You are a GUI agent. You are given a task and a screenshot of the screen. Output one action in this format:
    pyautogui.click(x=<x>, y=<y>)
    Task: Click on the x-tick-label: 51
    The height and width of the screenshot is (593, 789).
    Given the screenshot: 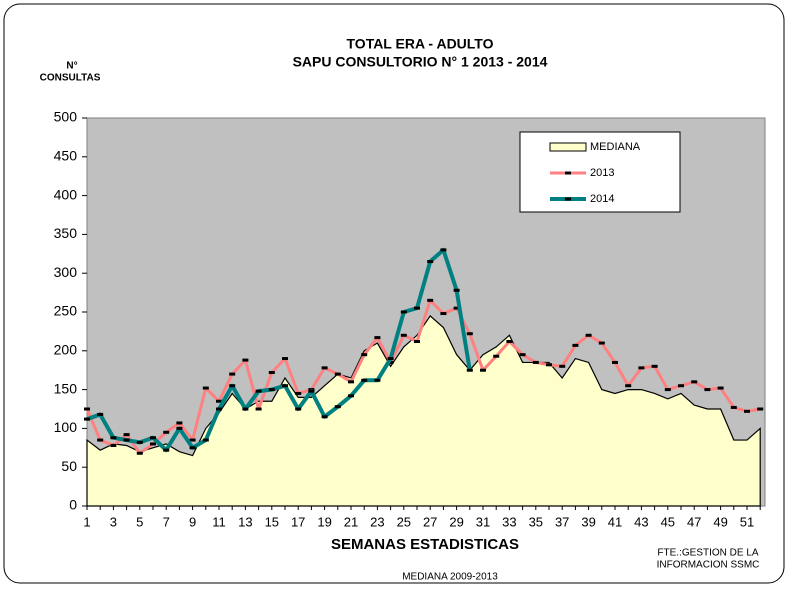 What is the action you would take?
    pyautogui.click(x=747, y=521)
    